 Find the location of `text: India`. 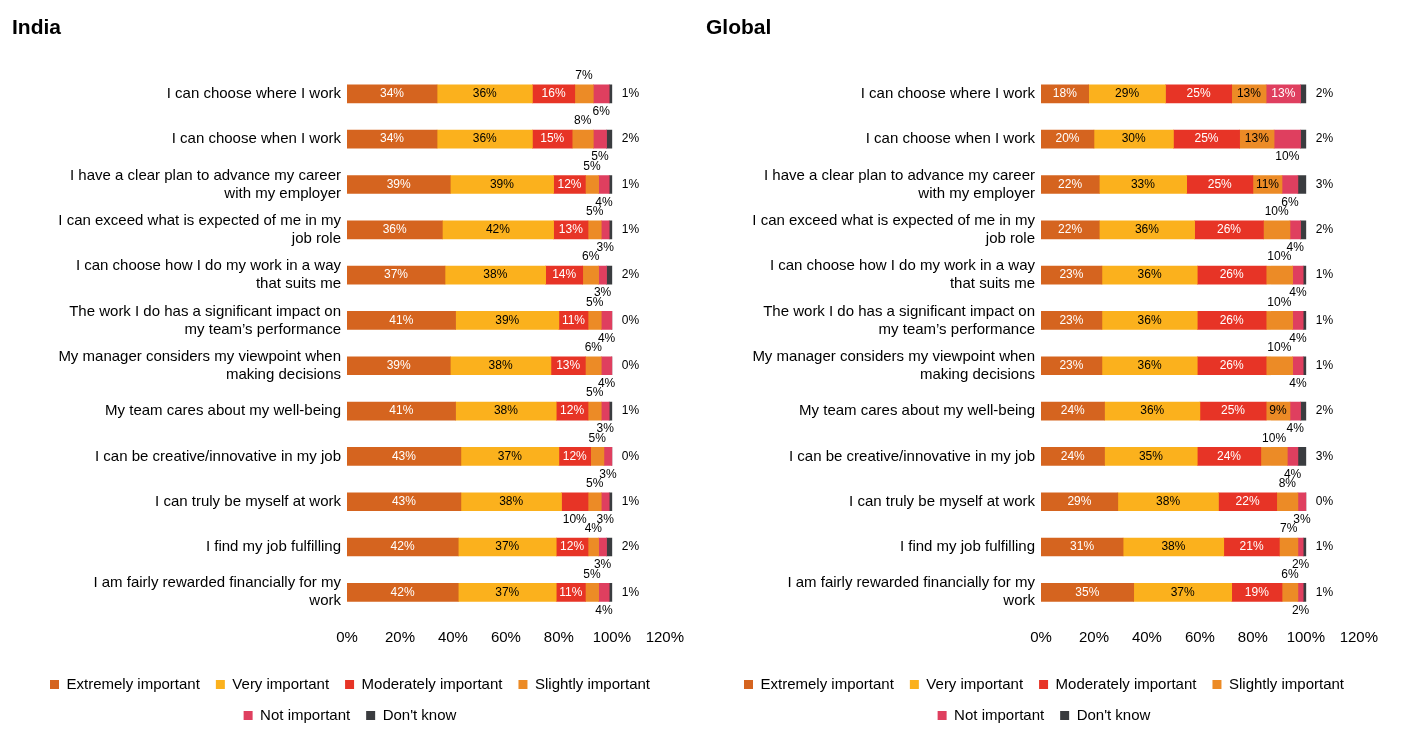

text: India is located at coordinates (37, 27).